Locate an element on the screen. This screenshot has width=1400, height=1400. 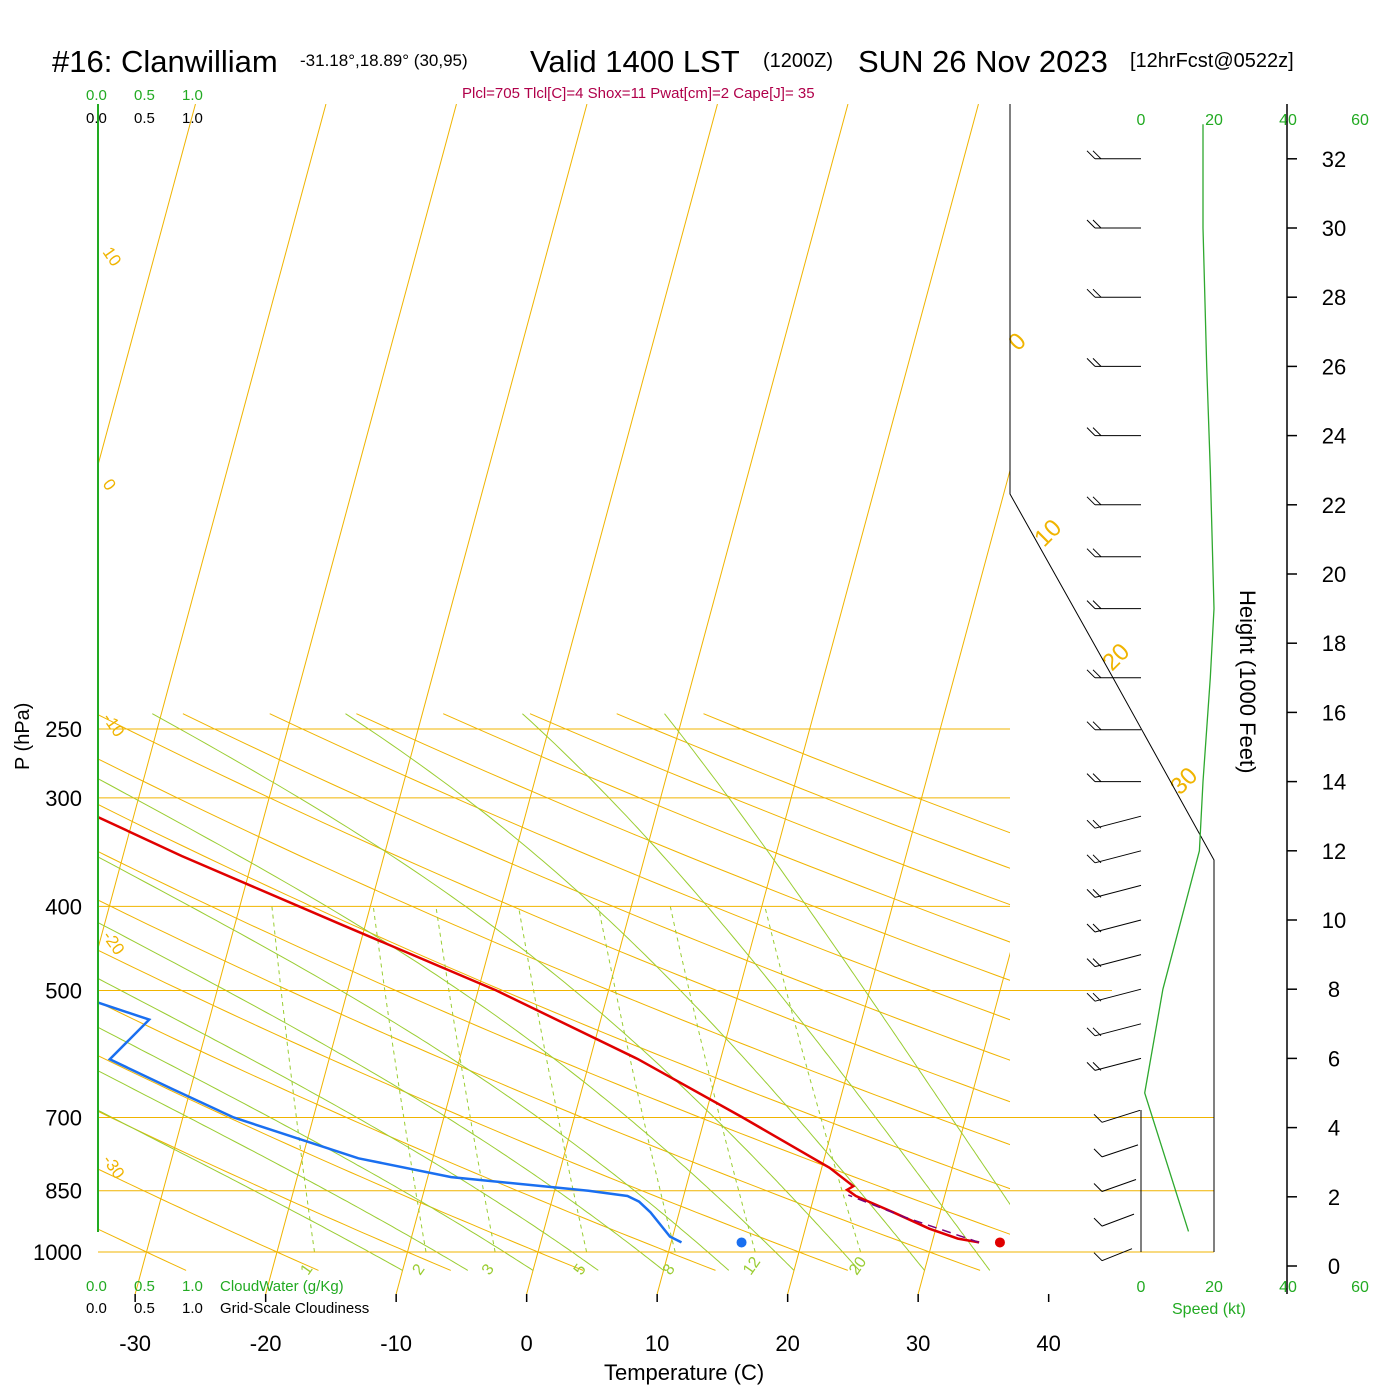
mixing-ratio-label: 5 is located at coordinates (580, 1269).